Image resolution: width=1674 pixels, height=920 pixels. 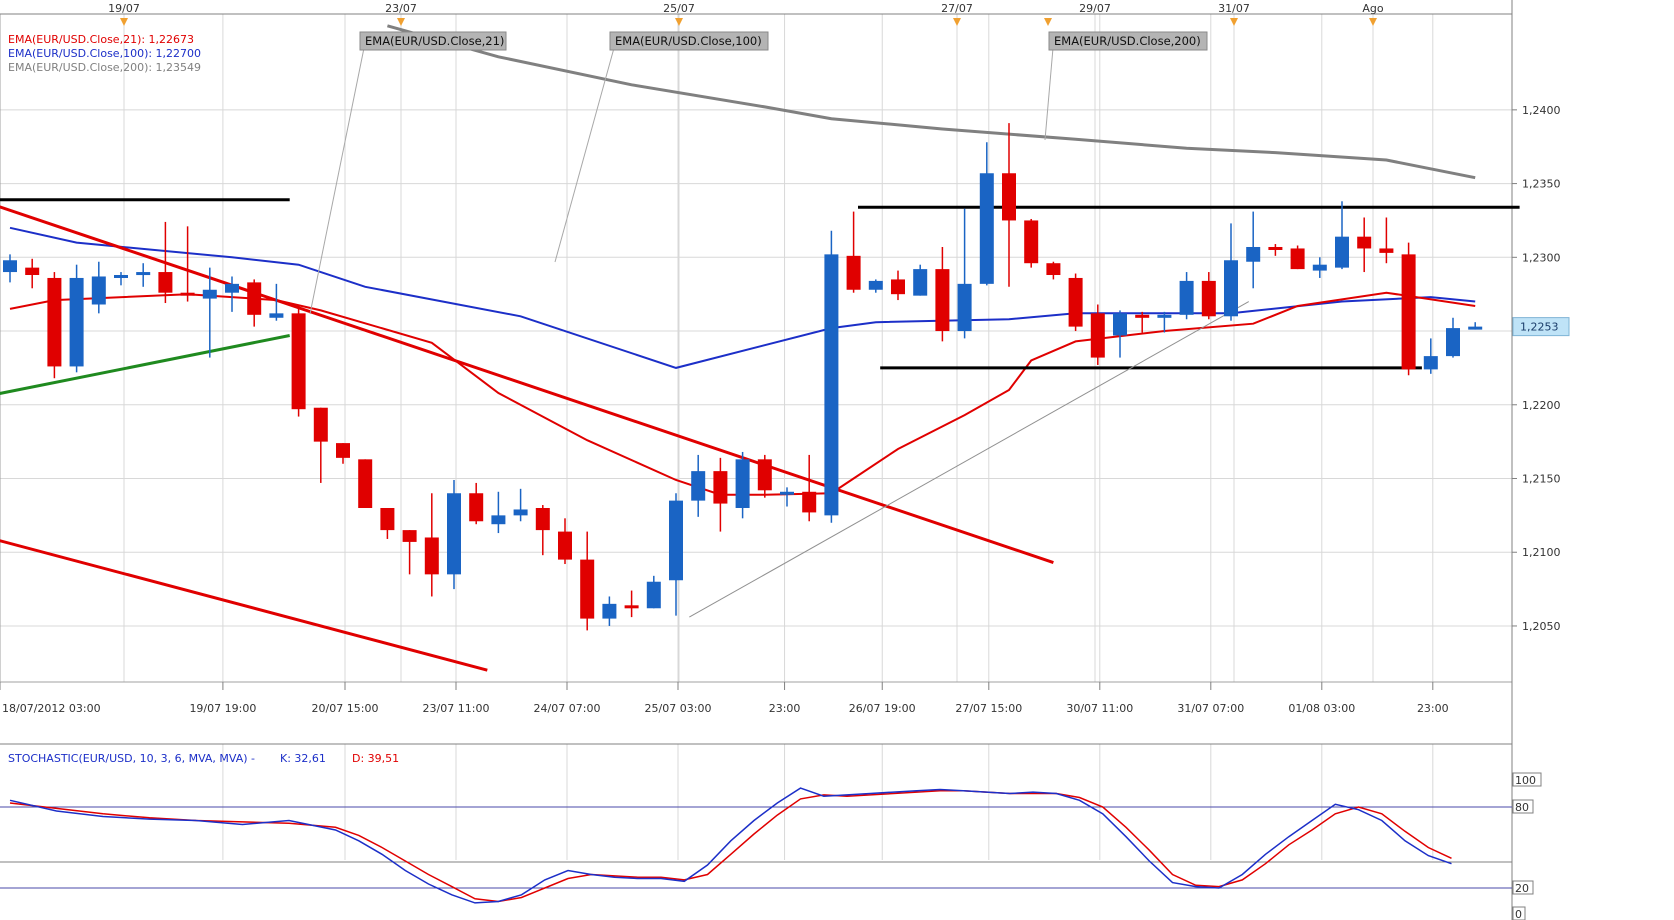 What do you see at coordinates (567, 708) in the screenshot?
I see `x-tick-label: 24/07 07:00` at bounding box center [567, 708].